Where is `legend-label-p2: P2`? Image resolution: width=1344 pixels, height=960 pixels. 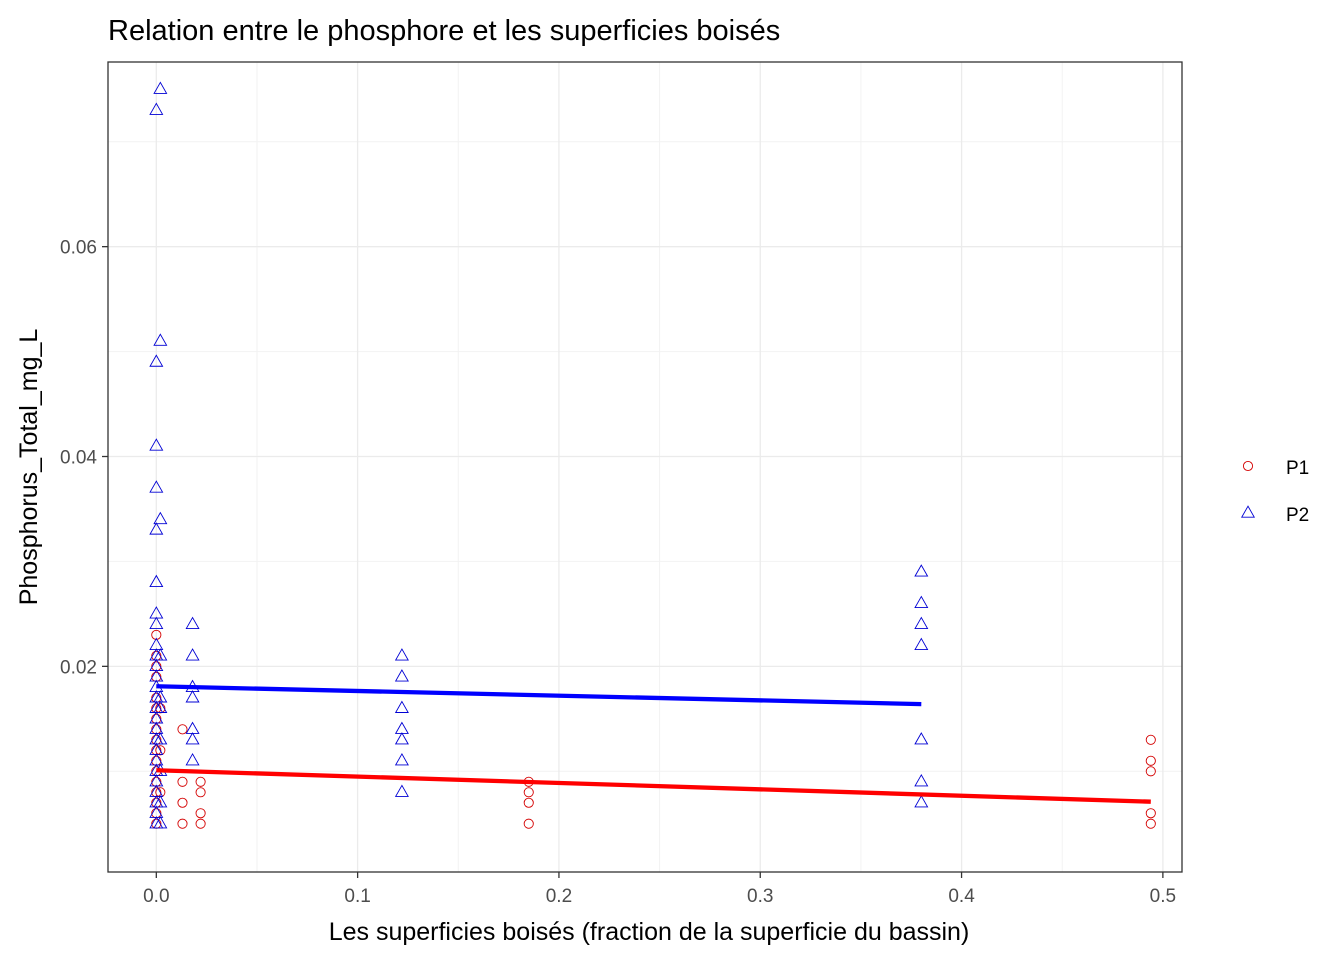 legend-label-p2: P2 is located at coordinates (1297, 515).